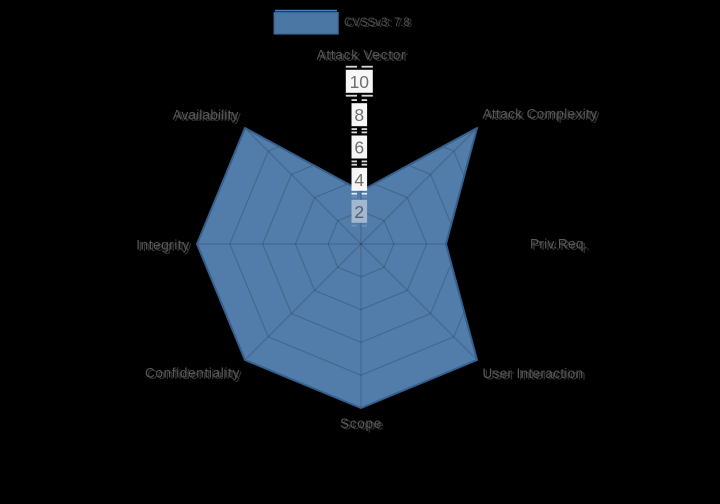  Describe the element at coordinates (359, 180) in the screenshot. I see `svg-text: 4` at that location.